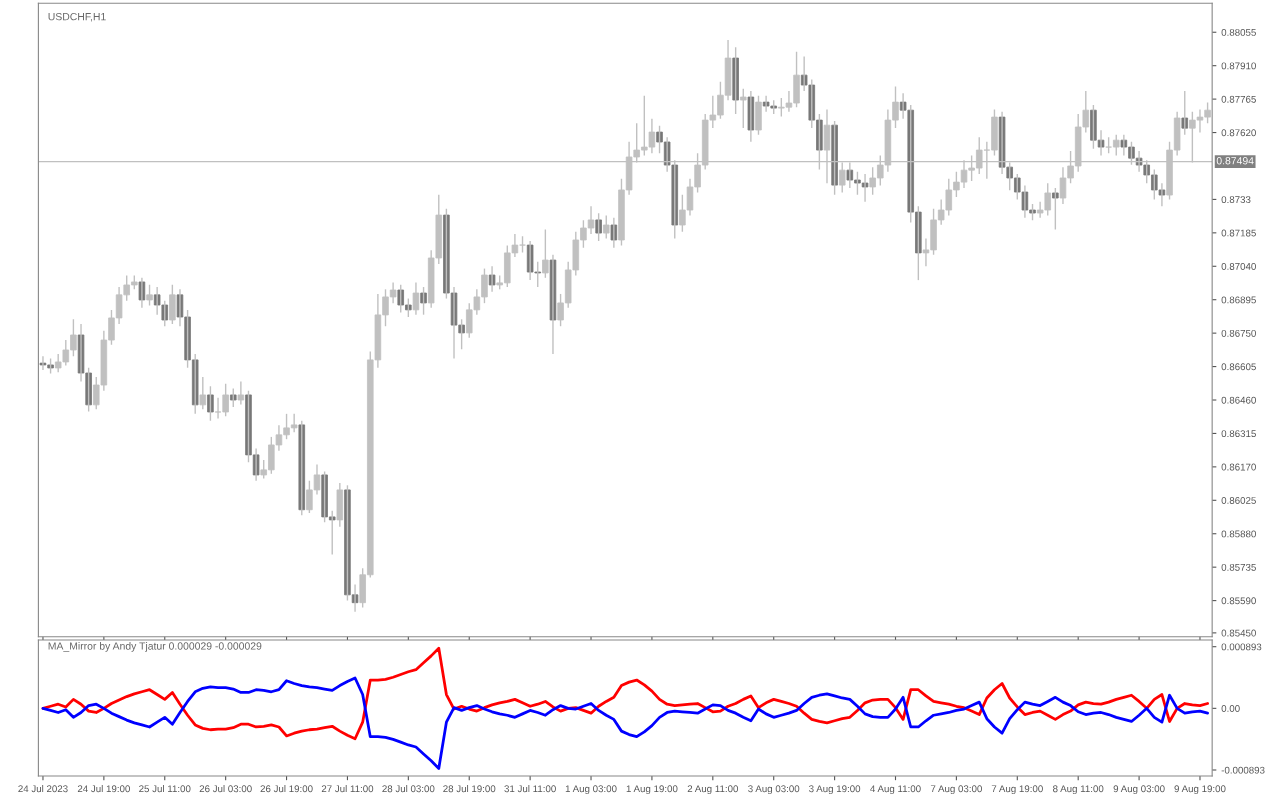  What do you see at coordinates (1243, 770) in the screenshot?
I see `y-tick-label: -0.000893` at bounding box center [1243, 770].